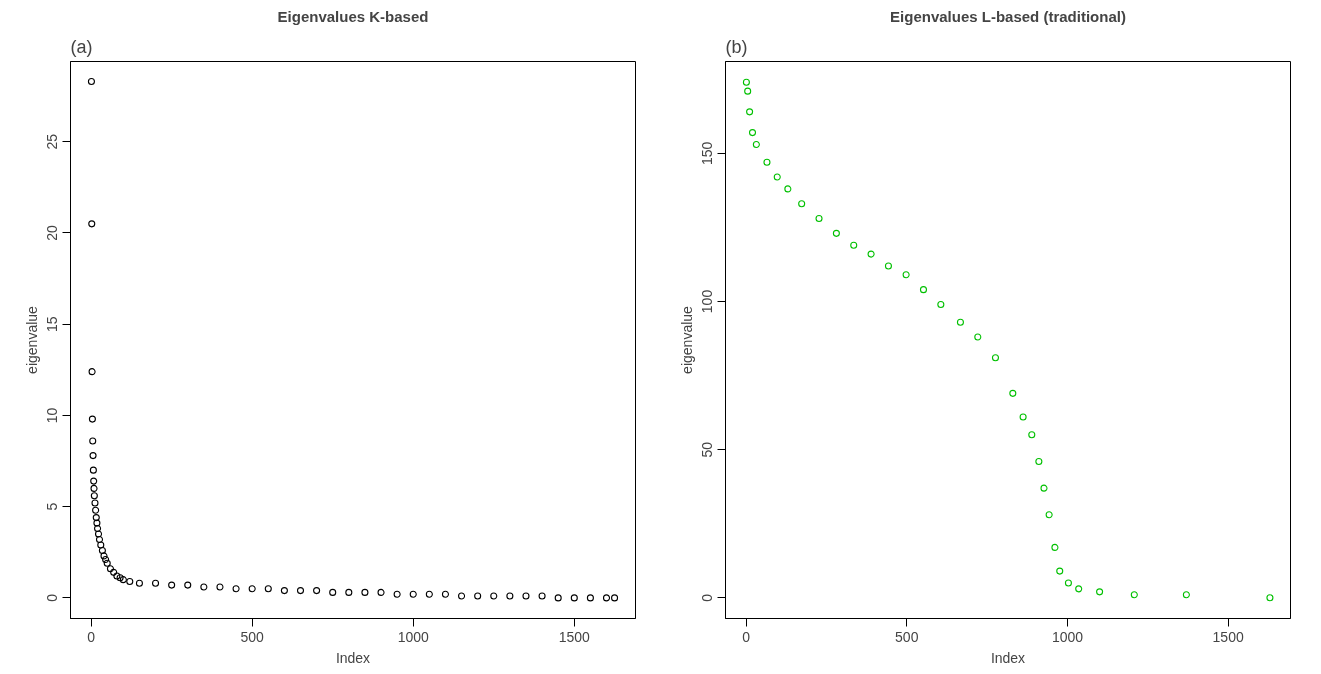 Image resolution: width=1321 pixels, height=674 pixels. Describe the element at coordinates (736, 46) in the screenshot. I see `text: (b)` at that location.